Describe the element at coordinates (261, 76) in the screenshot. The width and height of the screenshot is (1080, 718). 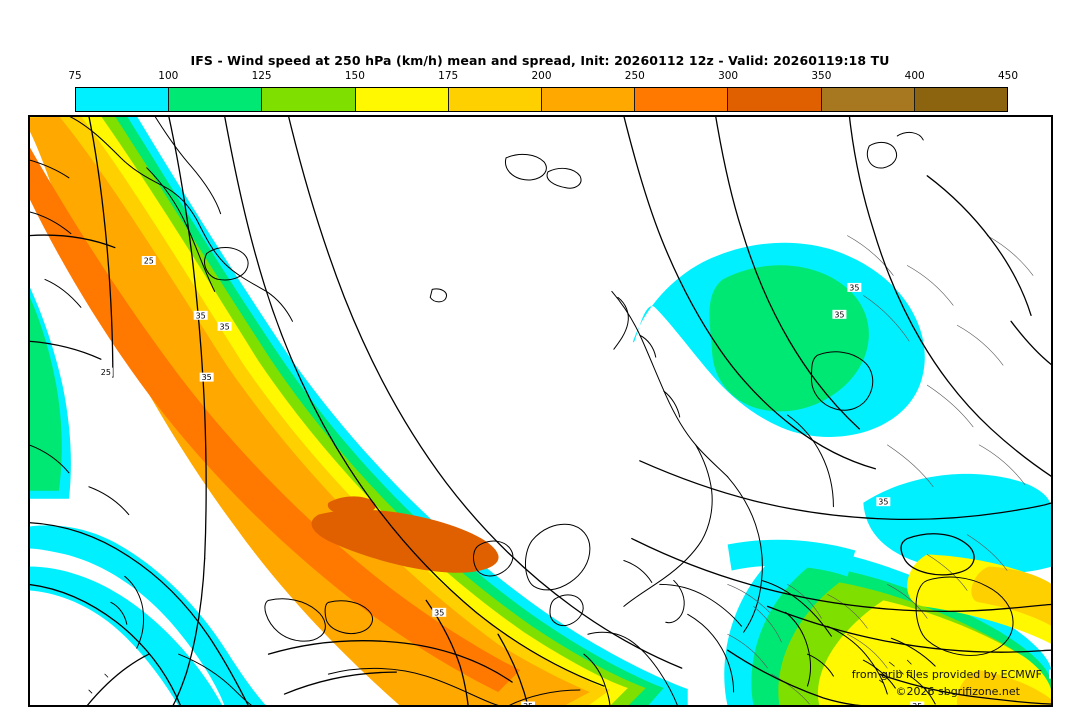
I see `colorbar-tick-125: 125` at that location.